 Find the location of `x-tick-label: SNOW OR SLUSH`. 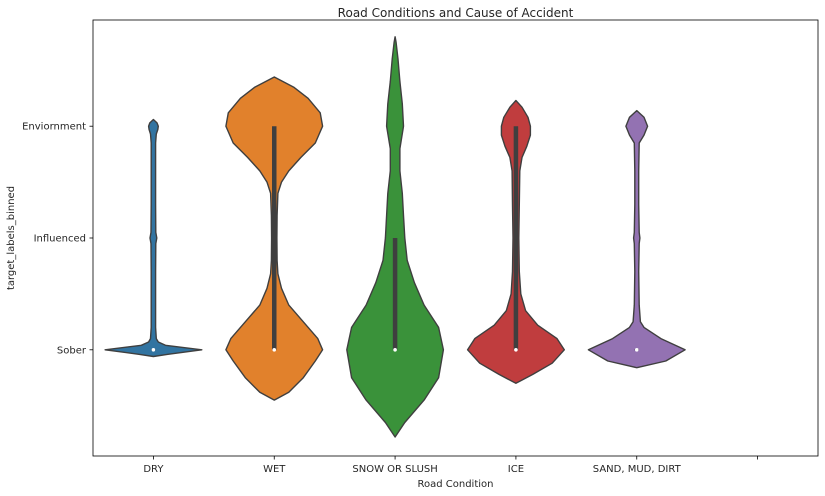

x-tick-label: SNOW OR SLUSH is located at coordinates (394, 469).